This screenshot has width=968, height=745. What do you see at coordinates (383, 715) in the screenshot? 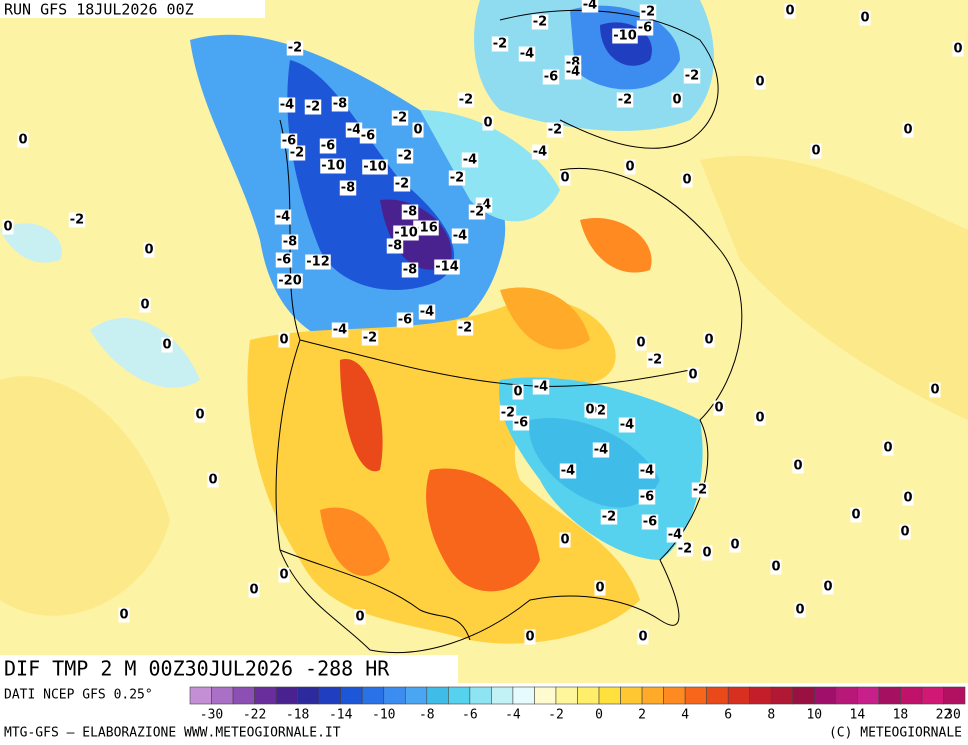
I see `colorbar-tick-label: -10` at bounding box center [383, 715].